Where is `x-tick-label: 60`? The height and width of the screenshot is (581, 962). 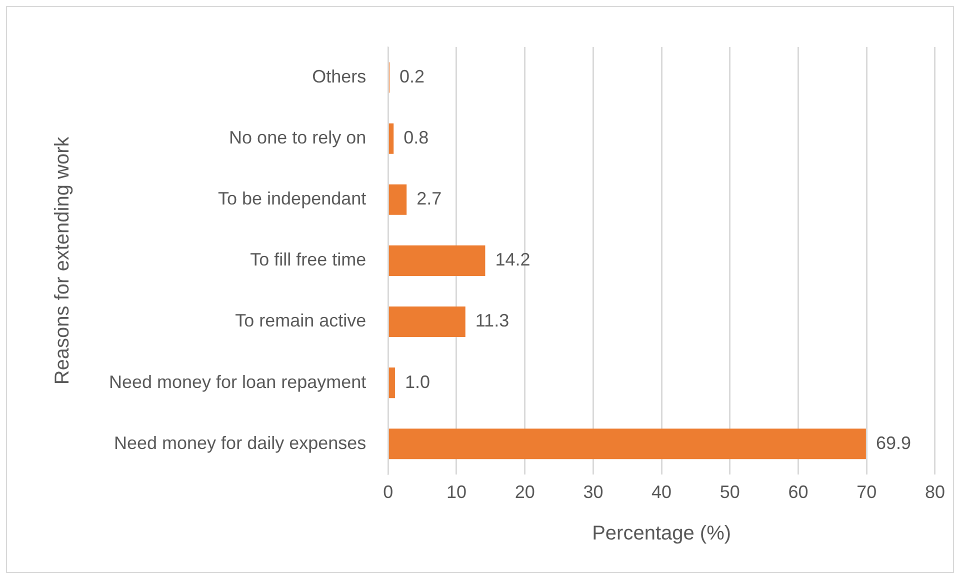 x-tick-label: 60 is located at coordinates (798, 492).